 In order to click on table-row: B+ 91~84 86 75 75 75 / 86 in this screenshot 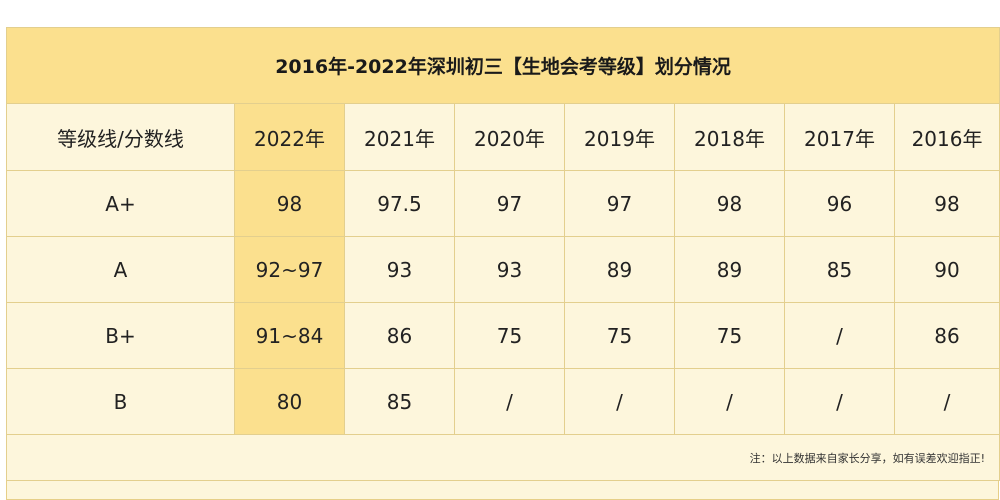, I will do `click(503, 335)`.